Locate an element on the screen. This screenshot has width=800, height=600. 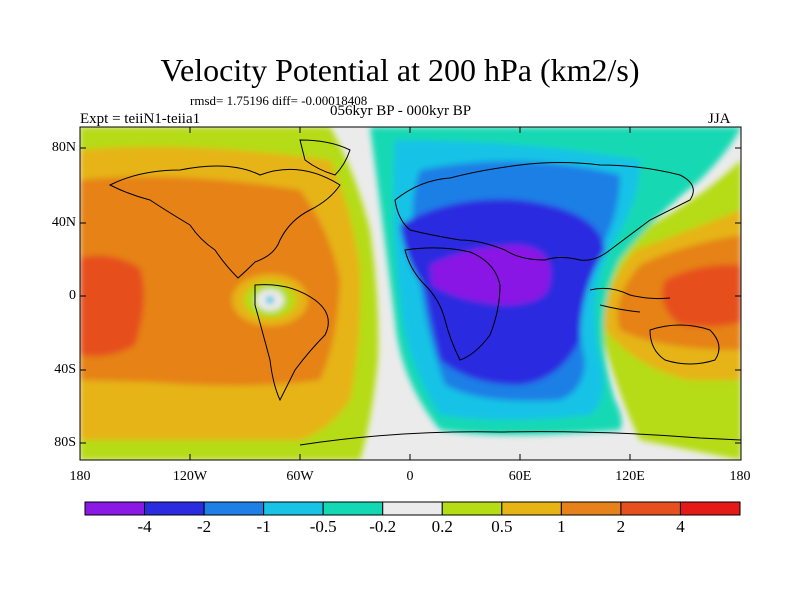
colorbar-label: 4 is located at coordinates (680, 526).